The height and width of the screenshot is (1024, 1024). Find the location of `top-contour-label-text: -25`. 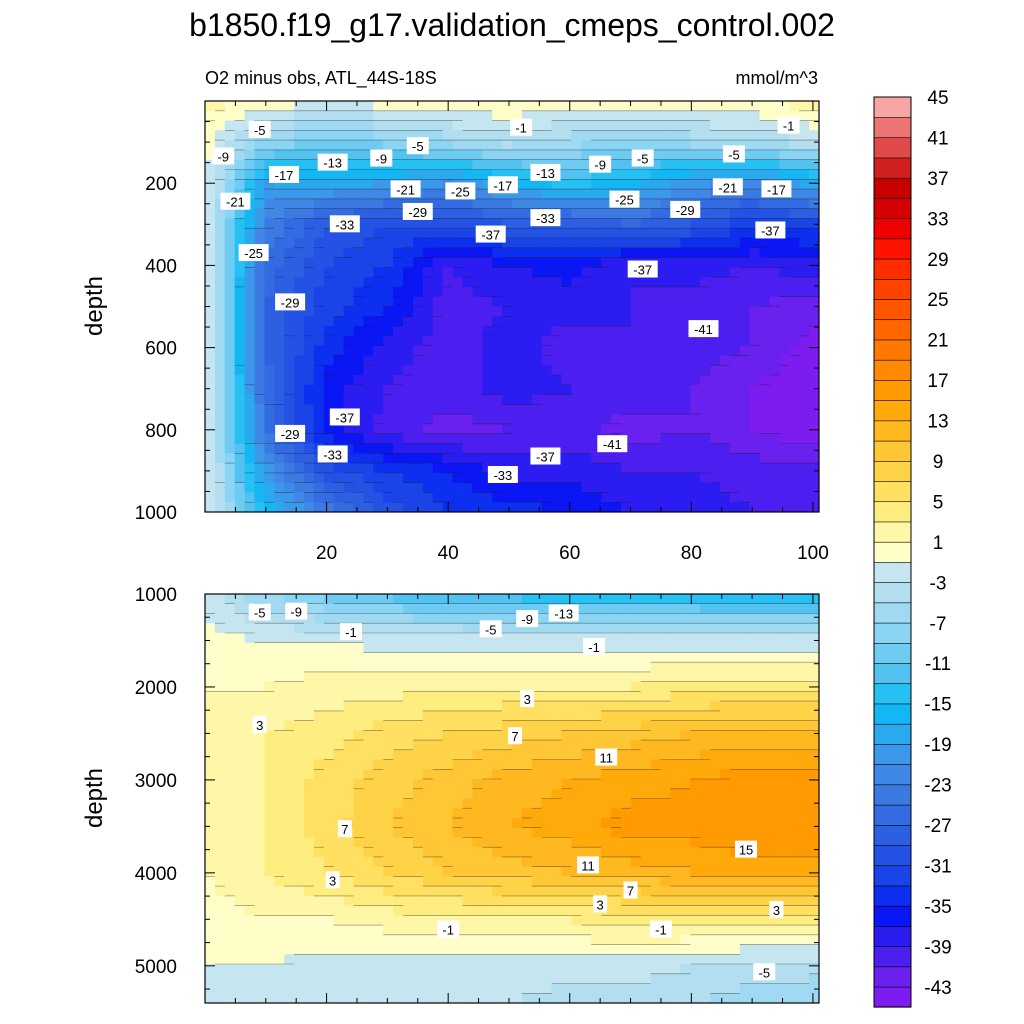

top-contour-label-text: -25 is located at coordinates (624, 200).